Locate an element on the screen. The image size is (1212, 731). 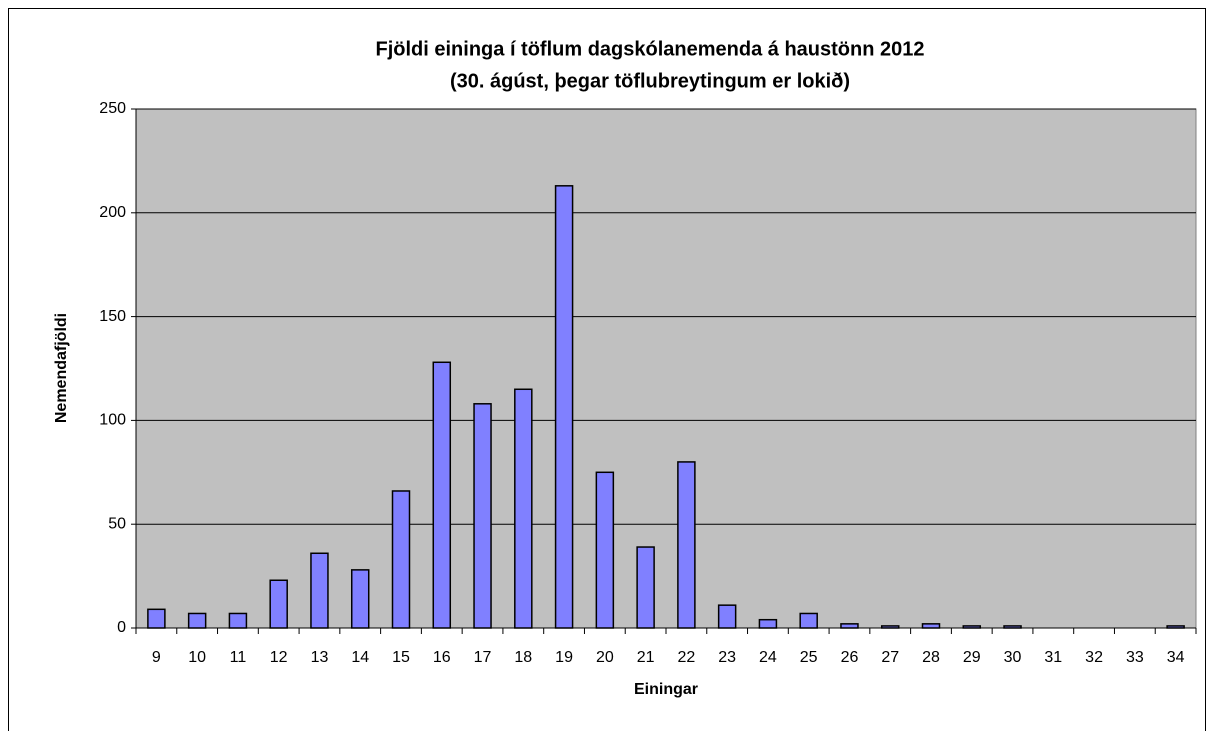
y-tick-label: 150 is located at coordinates (112, 316).